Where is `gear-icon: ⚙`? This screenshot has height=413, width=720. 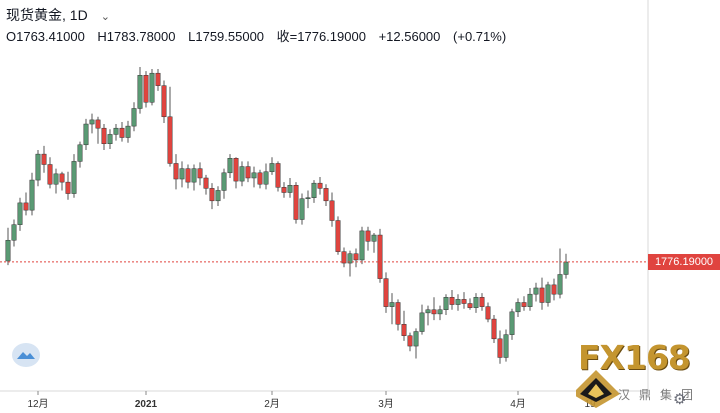 gear-icon: ⚙ is located at coordinates (680, 399).